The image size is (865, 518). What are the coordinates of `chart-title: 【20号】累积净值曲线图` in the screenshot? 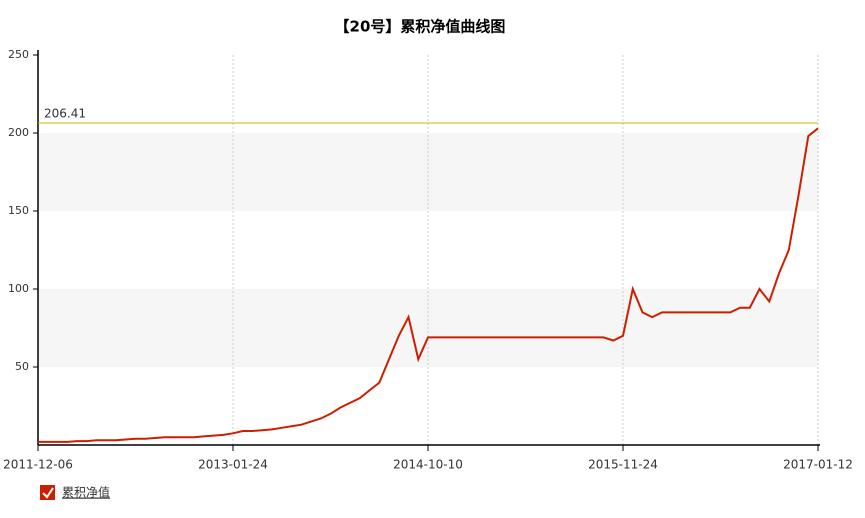 It's located at (420, 27).